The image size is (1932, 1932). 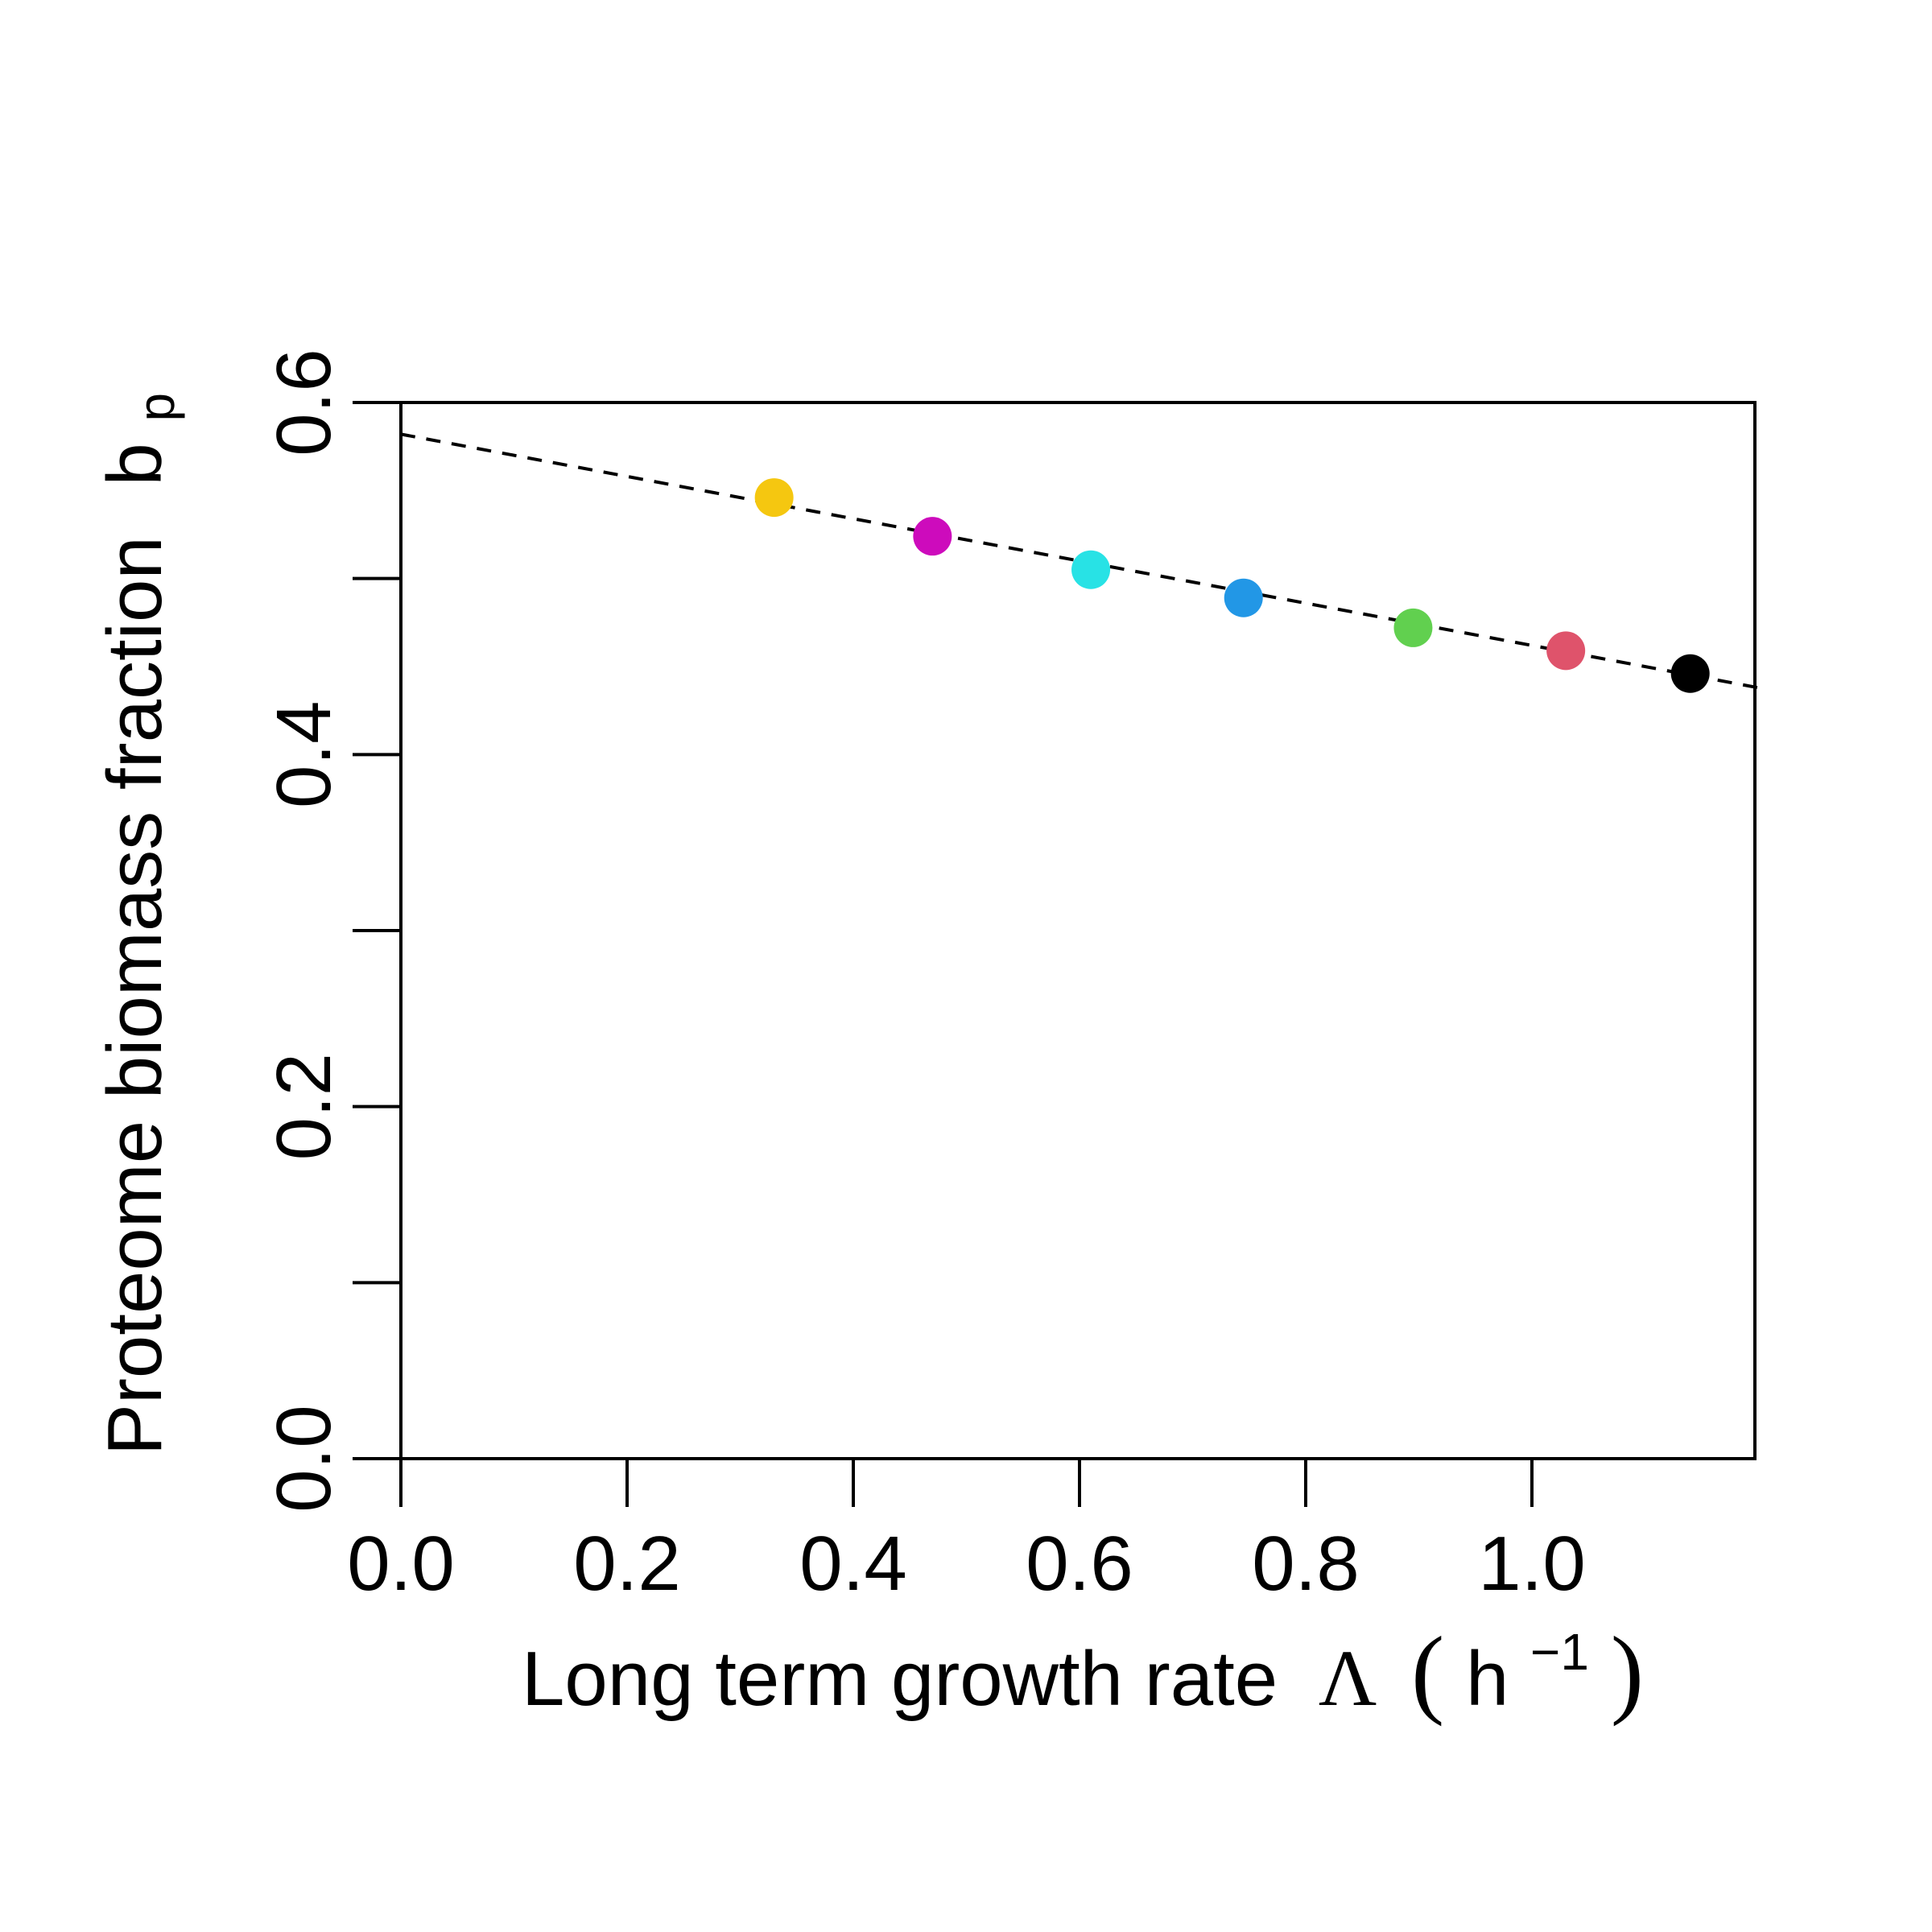 I want to click on y-axis-label-text: Proteome biomass fraction, so click(x=135, y=995).